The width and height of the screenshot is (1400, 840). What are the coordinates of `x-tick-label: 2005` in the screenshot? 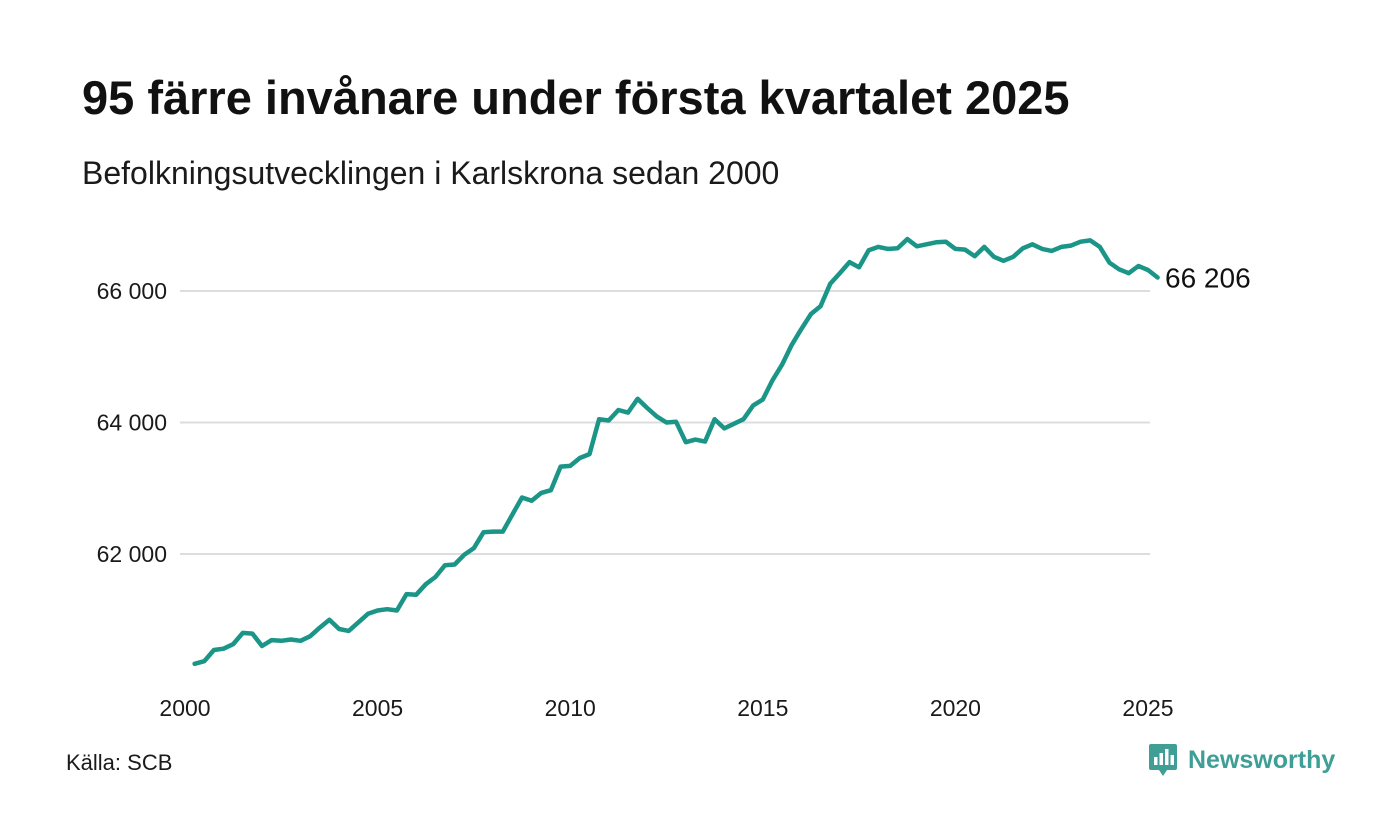 It's located at (377, 708).